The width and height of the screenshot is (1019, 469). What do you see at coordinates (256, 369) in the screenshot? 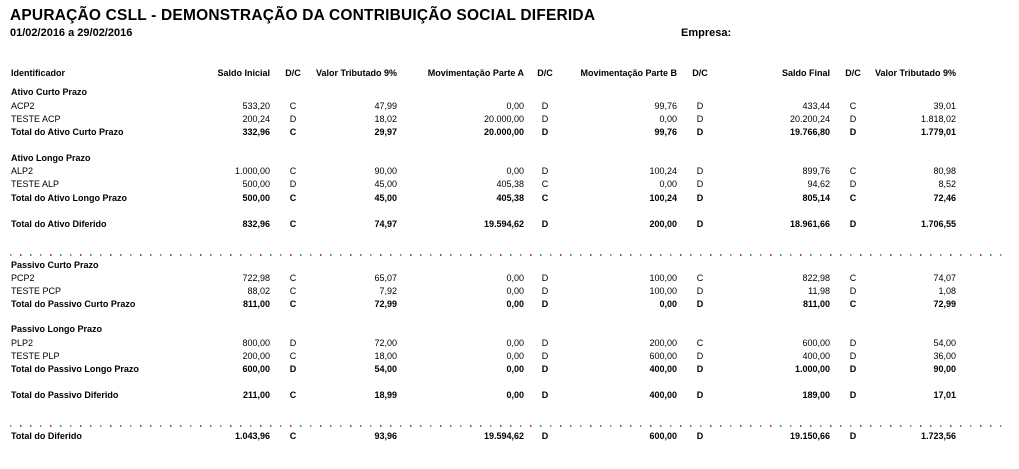
I see `total-saldo-inicial: 600,00` at bounding box center [256, 369].